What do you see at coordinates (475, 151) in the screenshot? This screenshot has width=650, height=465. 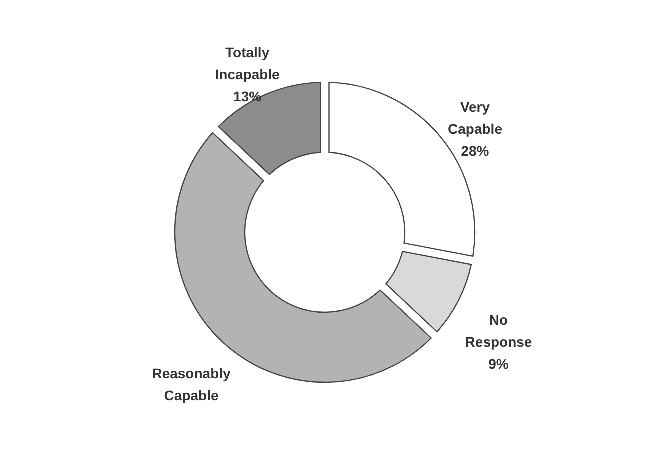 I see `data-label: 28%` at bounding box center [475, 151].